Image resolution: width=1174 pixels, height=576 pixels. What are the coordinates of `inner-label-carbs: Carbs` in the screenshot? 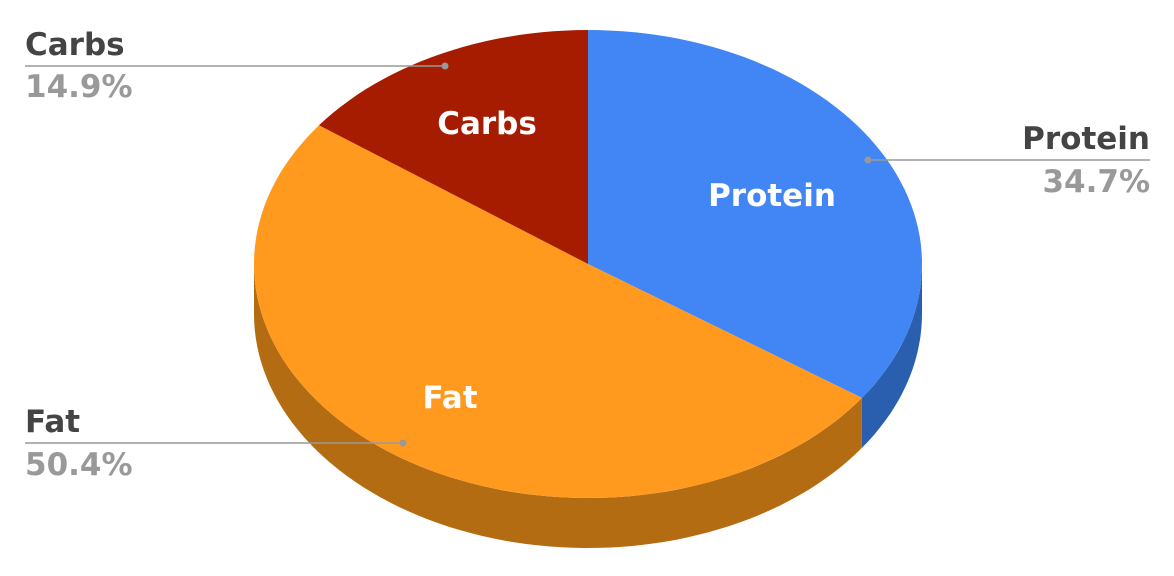 It's located at (487, 124).